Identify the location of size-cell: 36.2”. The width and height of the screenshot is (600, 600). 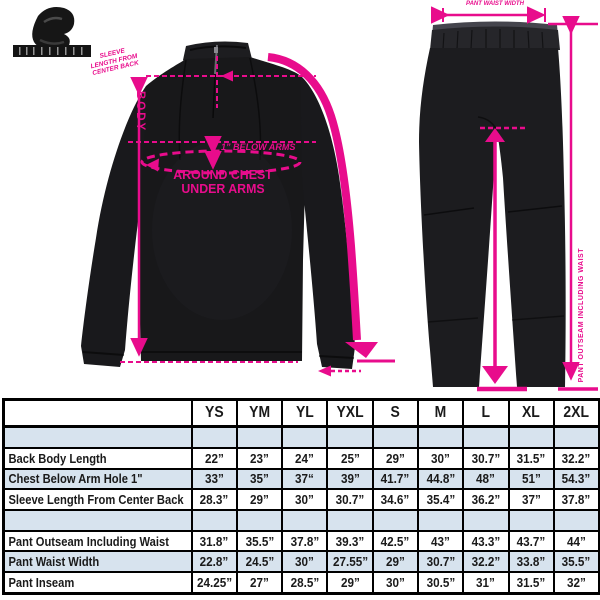
(486, 499).